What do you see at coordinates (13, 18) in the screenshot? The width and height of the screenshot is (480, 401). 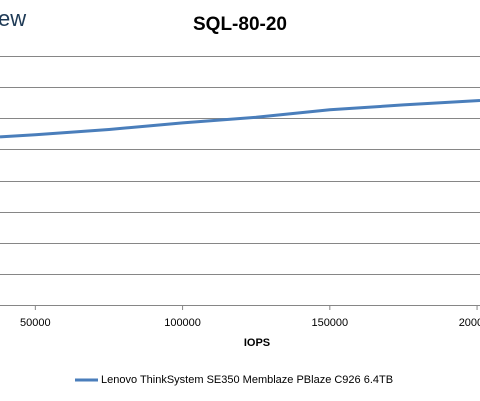 I see `logo: ew` at bounding box center [13, 18].